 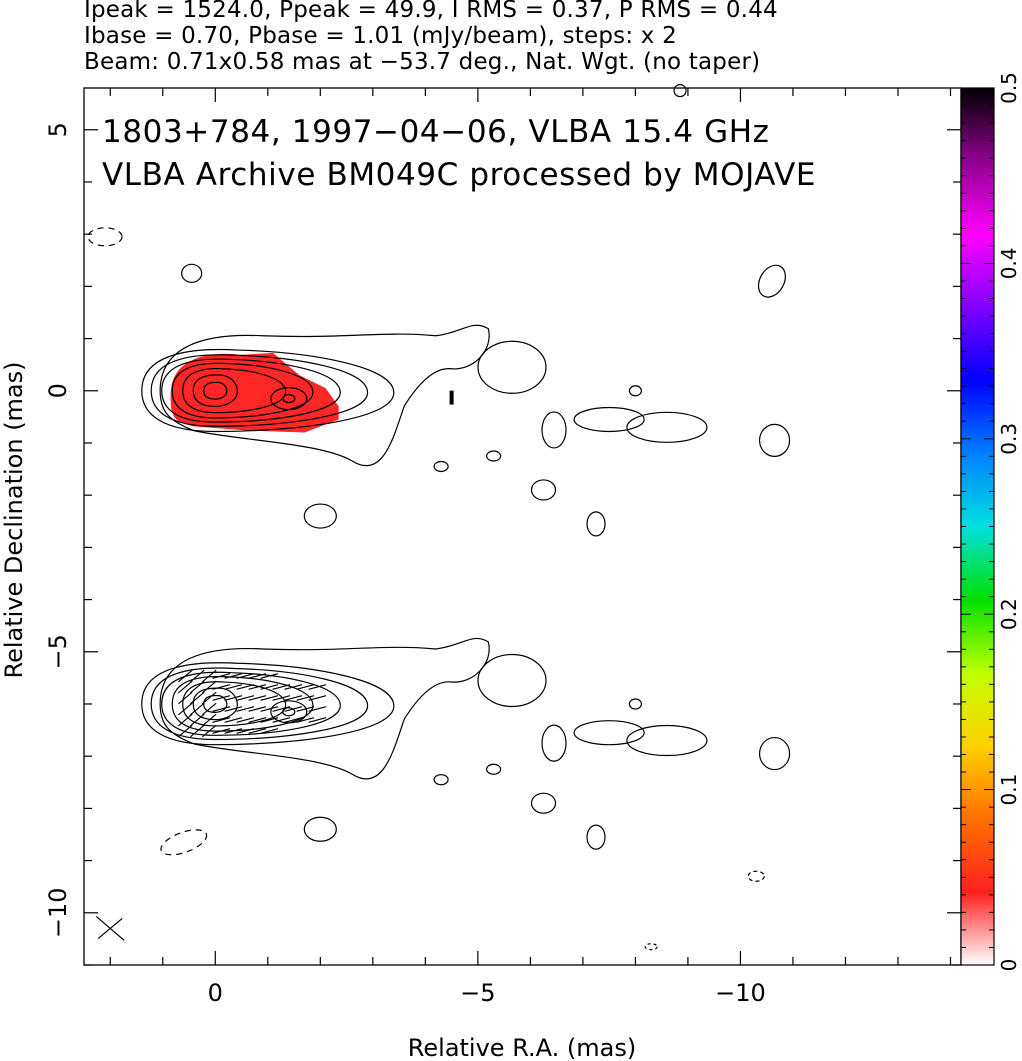 What do you see at coordinates (289, 399) in the screenshot?
I see `secondary-peak-ring-upper` at bounding box center [289, 399].